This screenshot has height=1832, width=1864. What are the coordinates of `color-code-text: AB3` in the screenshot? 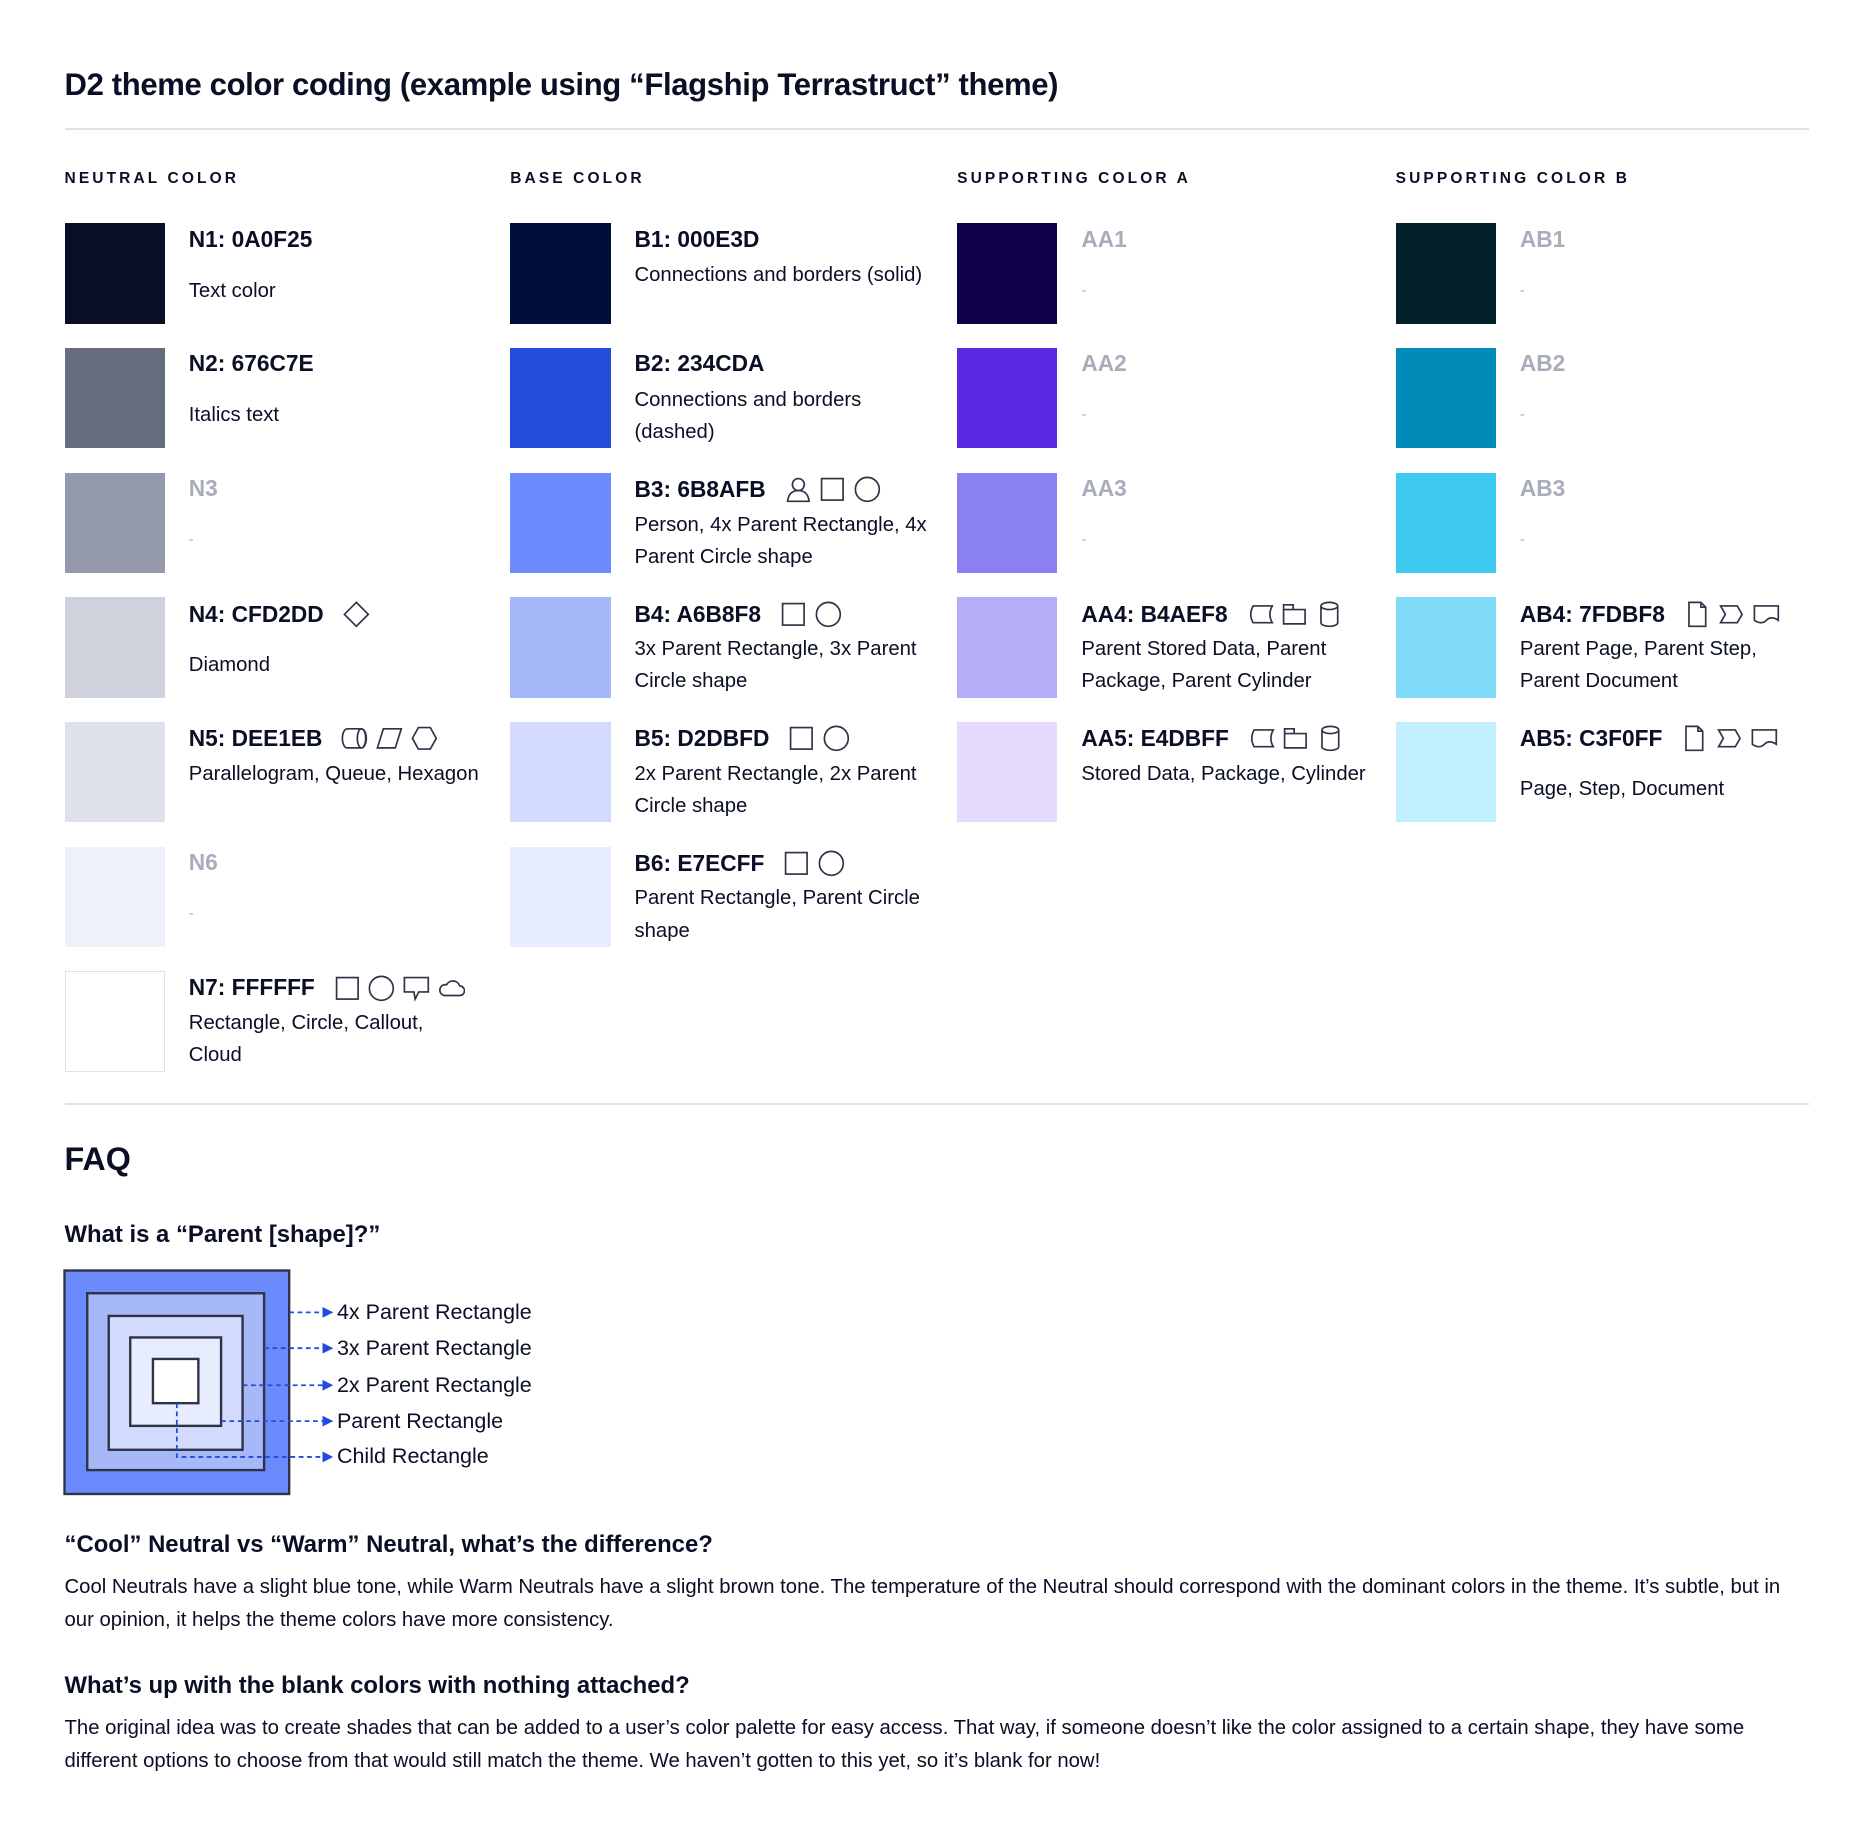 It's located at (1542, 488).